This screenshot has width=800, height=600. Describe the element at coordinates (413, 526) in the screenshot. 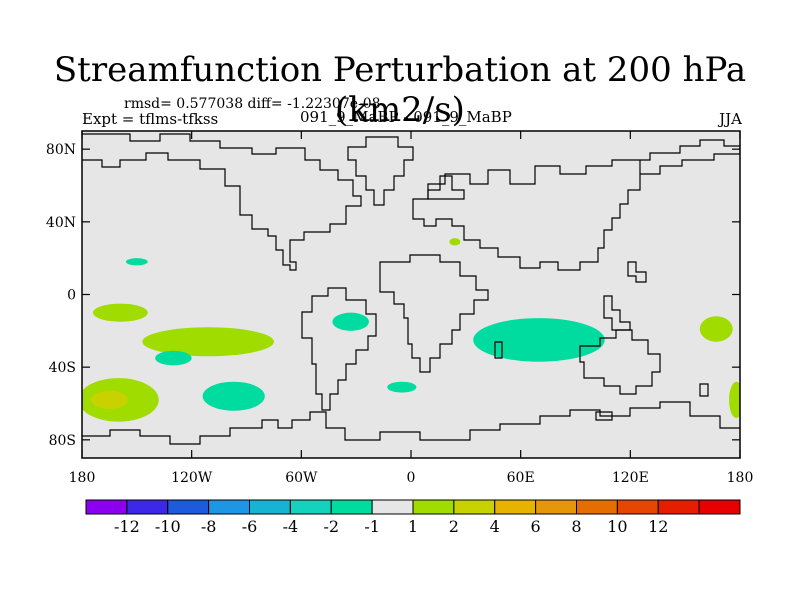

I see `colorbar-label: 1` at that location.